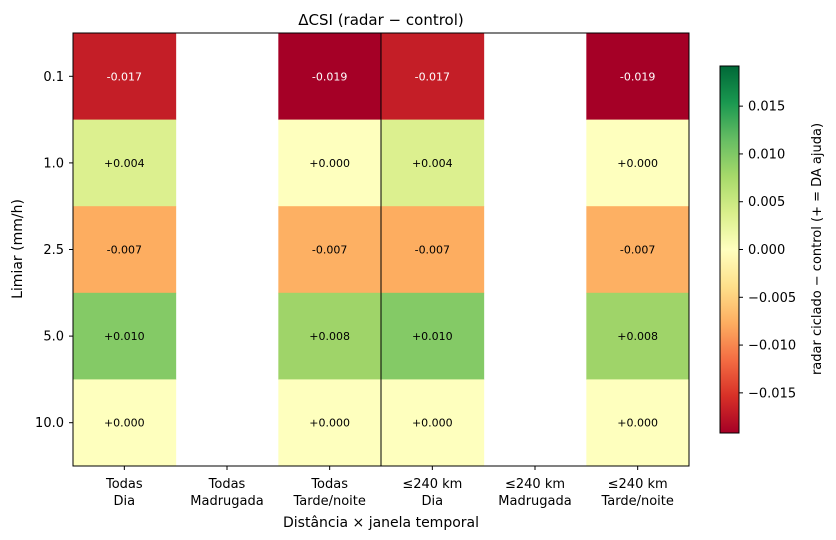 The height and width of the screenshot is (540, 836). Describe the element at coordinates (772, 393) in the screenshot. I see `colorbar-tick-label: −0.015` at that location.